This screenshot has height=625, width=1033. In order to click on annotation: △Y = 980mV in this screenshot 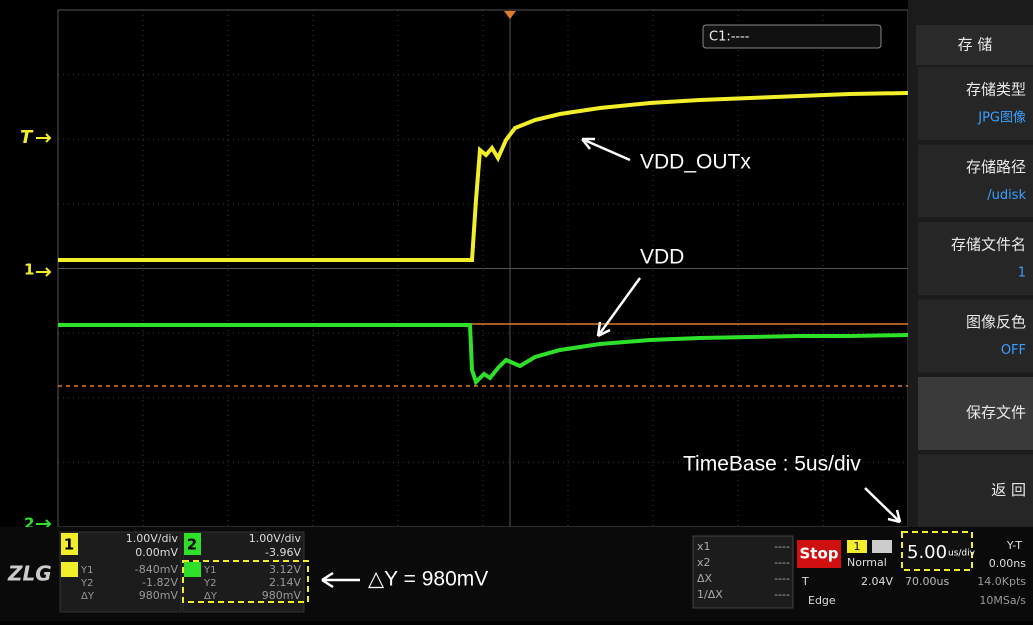, I will do `click(428, 579)`.